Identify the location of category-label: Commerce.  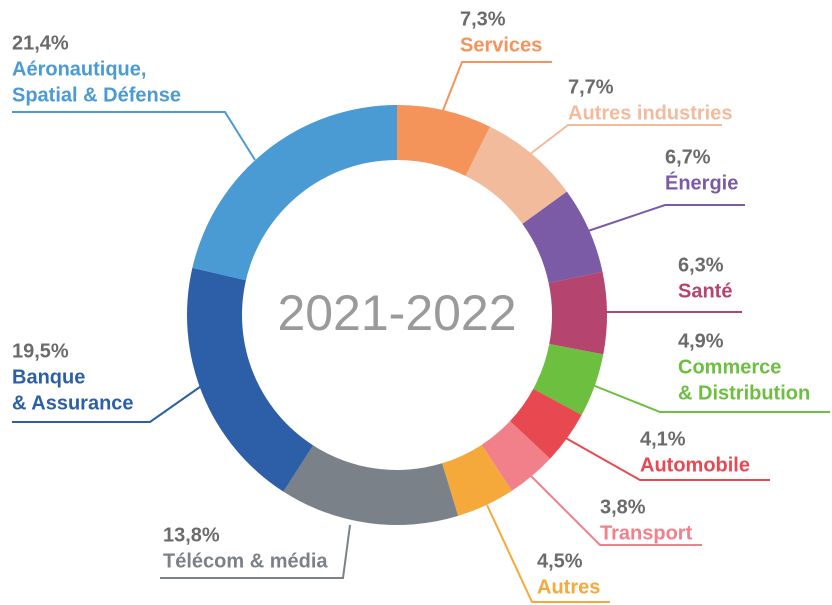
(729, 367).